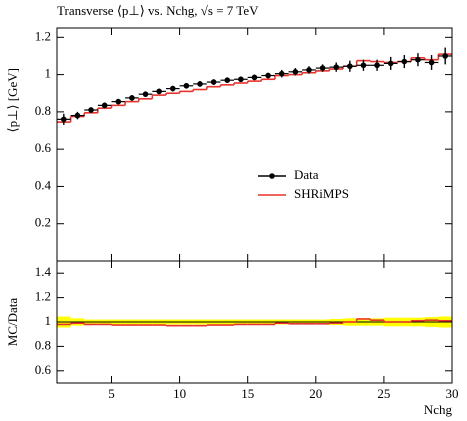 The width and height of the screenshot is (467, 421). I want to click on x-tick-label: 30, so click(452, 393).